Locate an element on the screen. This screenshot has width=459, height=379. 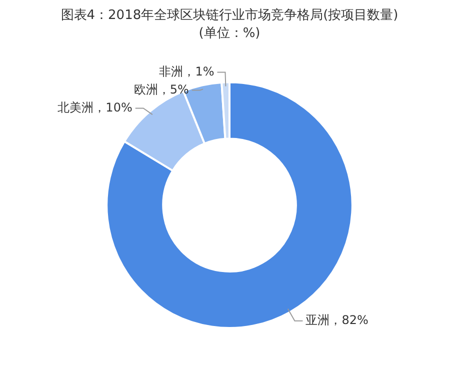
slice-label: 非洲，1% is located at coordinates (186, 71).